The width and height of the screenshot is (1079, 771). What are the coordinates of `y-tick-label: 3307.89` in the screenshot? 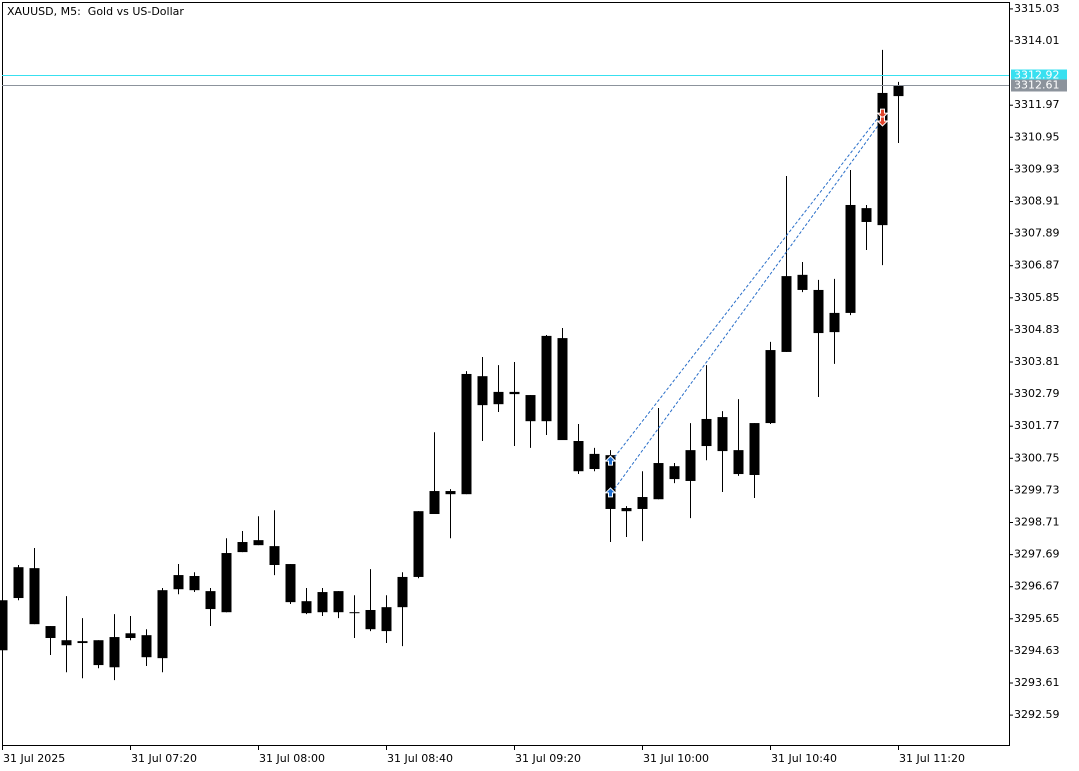 It's located at (1037, 233).